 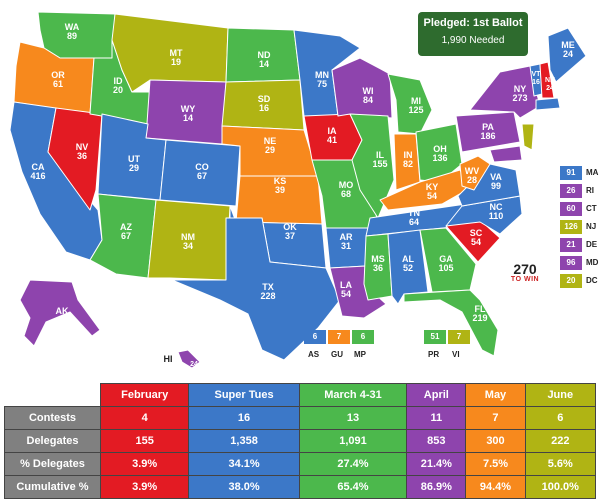 I want to click on state-nm, so click(x=189, y=240).